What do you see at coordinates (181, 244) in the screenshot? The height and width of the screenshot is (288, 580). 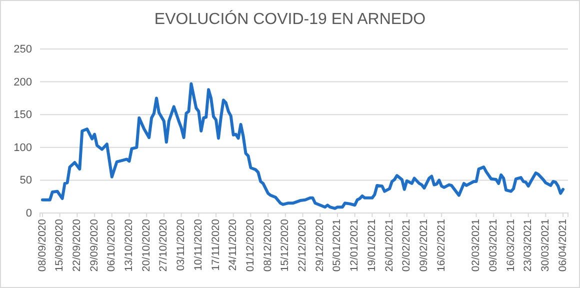 I see `x-tick-label: 03/11/2020` at bounding box center [181, 244].